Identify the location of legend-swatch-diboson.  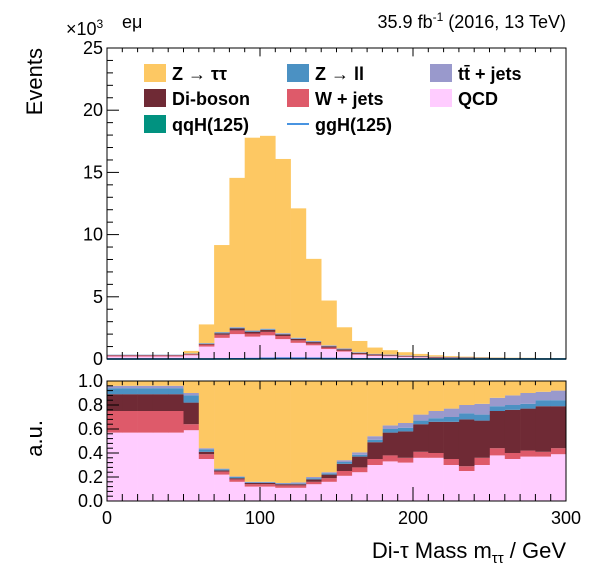
(155, 98).